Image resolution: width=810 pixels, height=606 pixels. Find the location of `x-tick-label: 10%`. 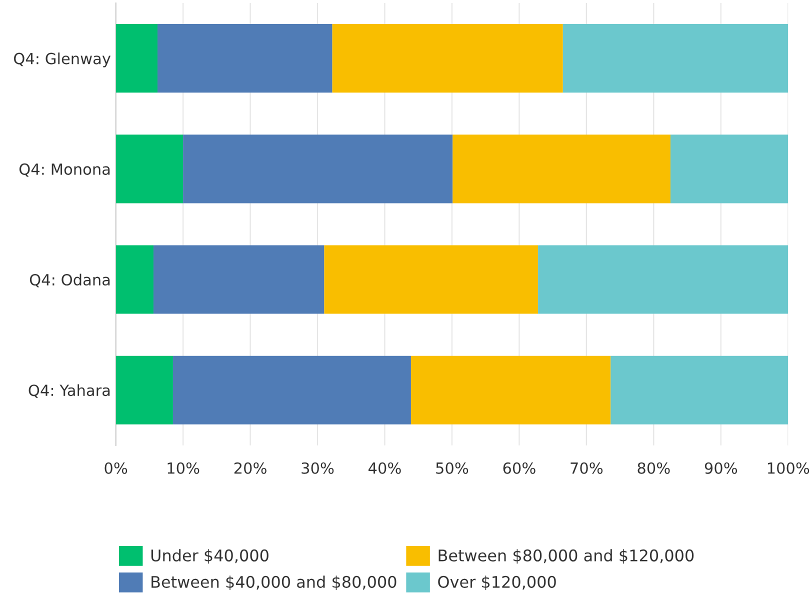

x-tick-label: 10% is located at coordinates (184, 468).